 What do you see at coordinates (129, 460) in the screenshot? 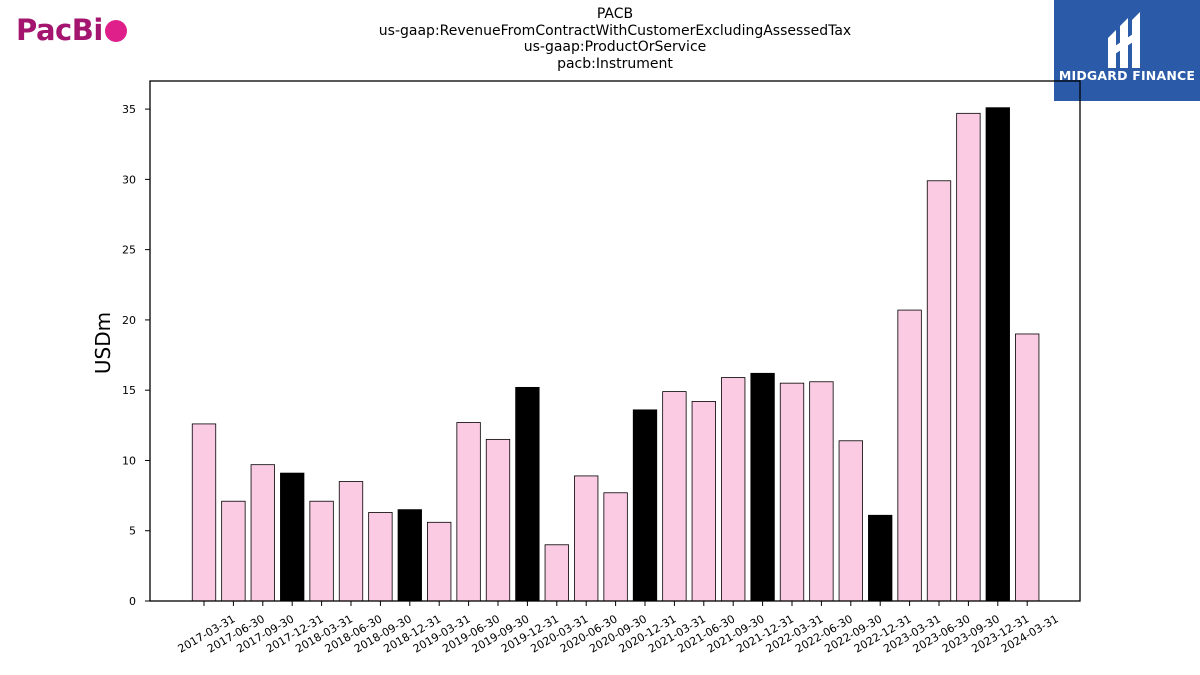
I see `y-tick-label: 10` at bounding box center [129, 460].